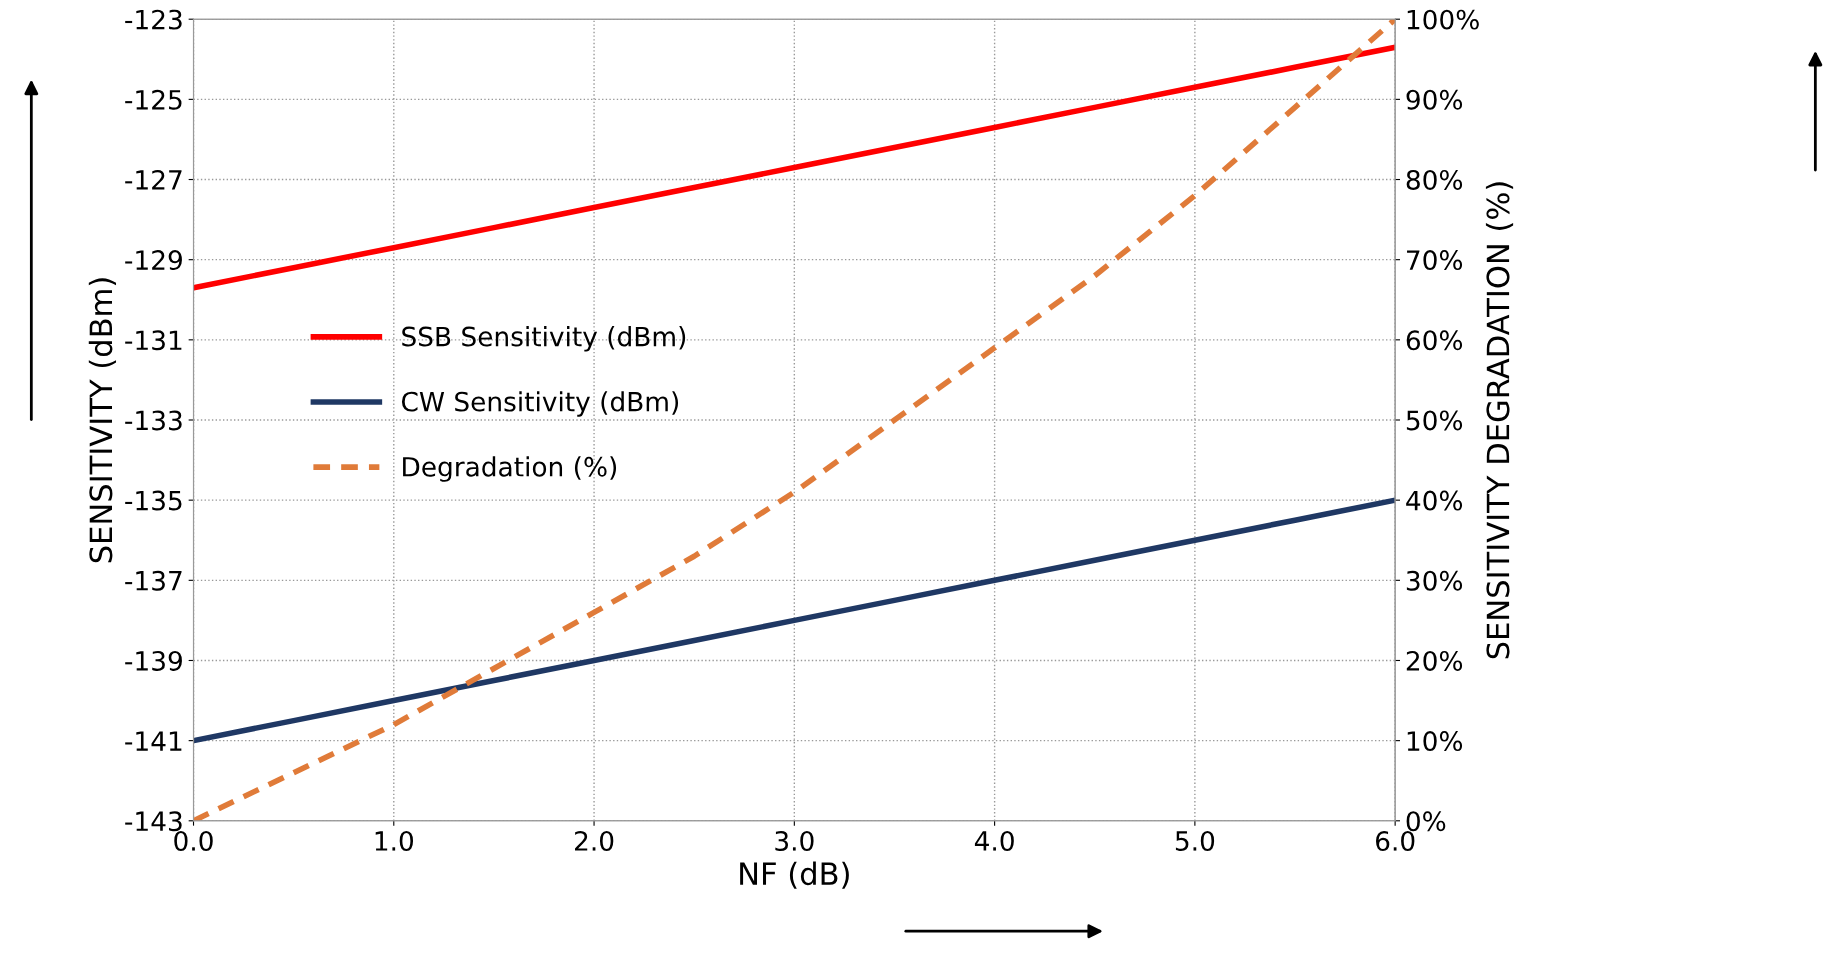  What do you see at coordinates (540, 404) in the screenshot?
I see `legend-label: CW Sensitivity (dBm)` at bounding box center [540, 404].